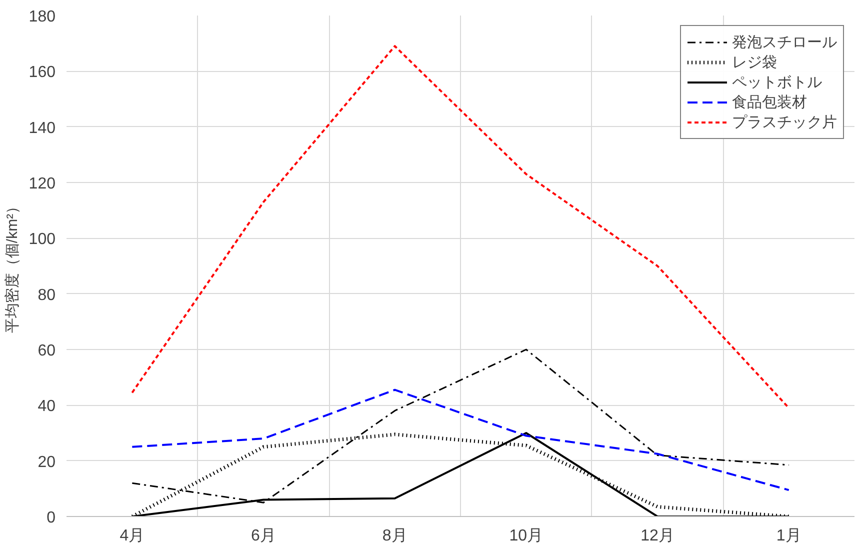 The image size is (864, 547). What do you see at coordinates (263, 536) in the screenshot?
I see `x-tick-label: 6月` at bounding box center [263, 536].